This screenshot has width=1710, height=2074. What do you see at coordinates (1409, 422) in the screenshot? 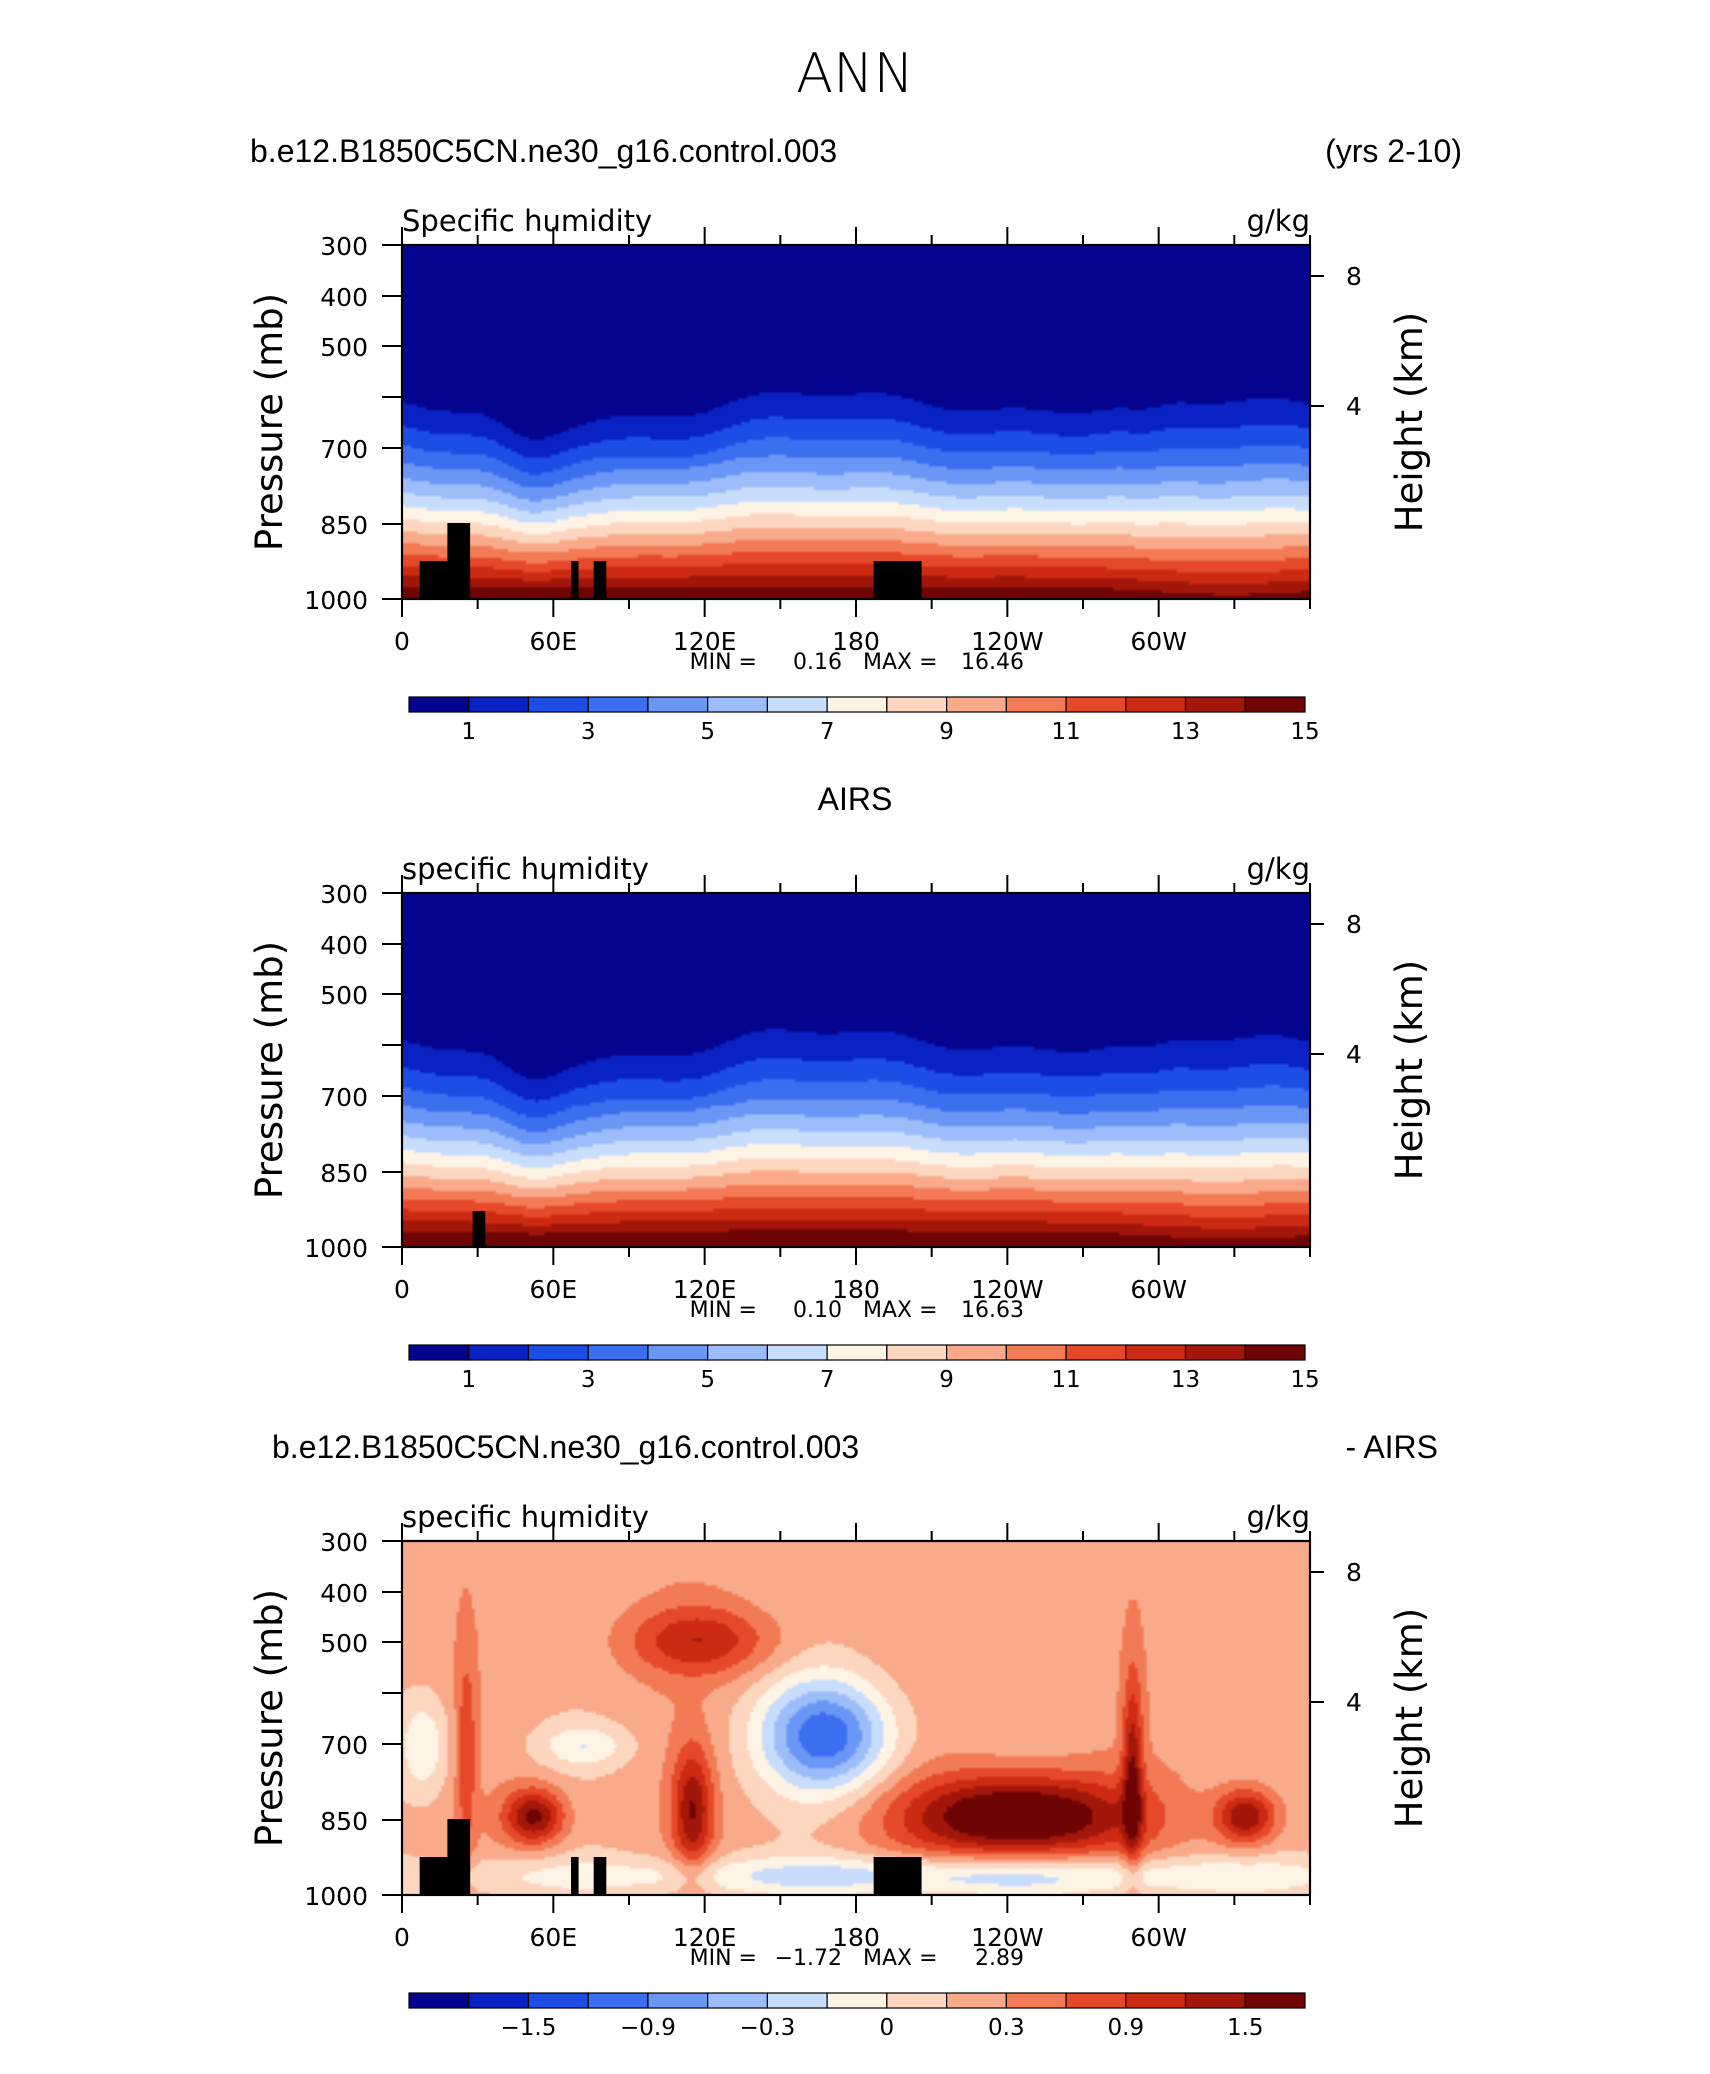
I see `y-right-axis-label: Height (km)` at bounding box center [1409, 422].